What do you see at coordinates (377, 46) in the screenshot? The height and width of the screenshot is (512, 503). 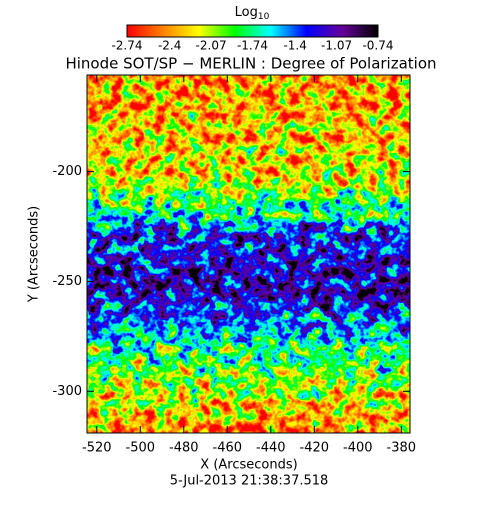 I see `colorbar-tick-label: -0.74` at bounding box center [377, 46].